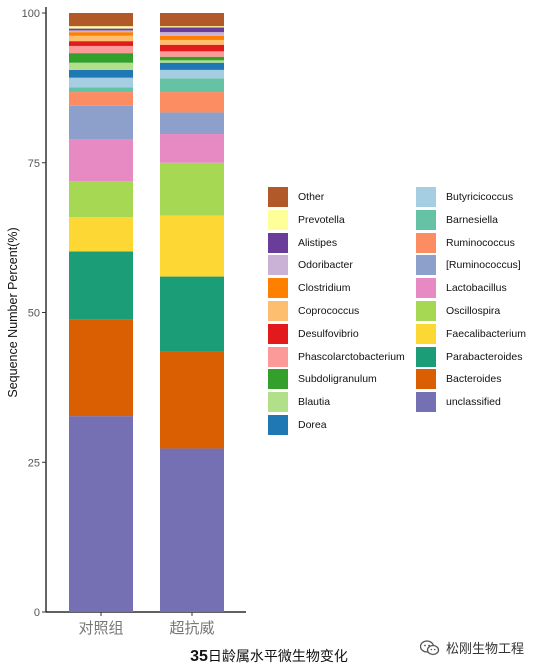 This screenshot has width=538, height=672. Describe the element at coordinates (351, 356) in the screenshot. I see `legend-label: Phascolarctobacterium` at that location.